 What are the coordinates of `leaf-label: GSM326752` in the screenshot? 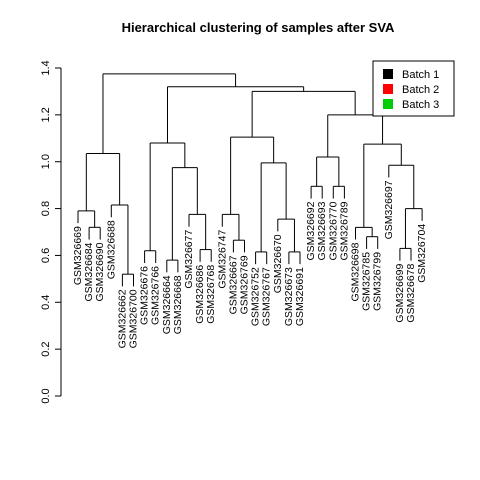 It's located at (256, 296).